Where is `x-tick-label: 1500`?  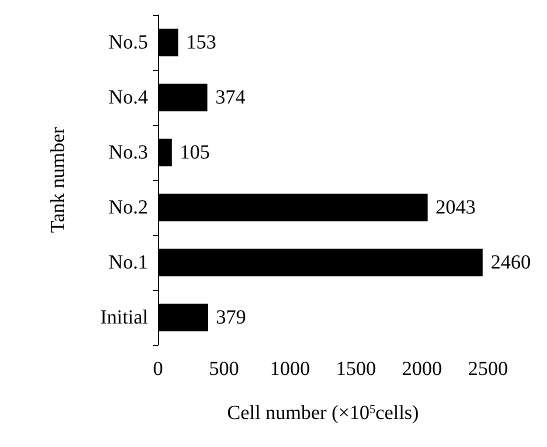
x-tick-label: 1500 is located at coordinates (356, 369).